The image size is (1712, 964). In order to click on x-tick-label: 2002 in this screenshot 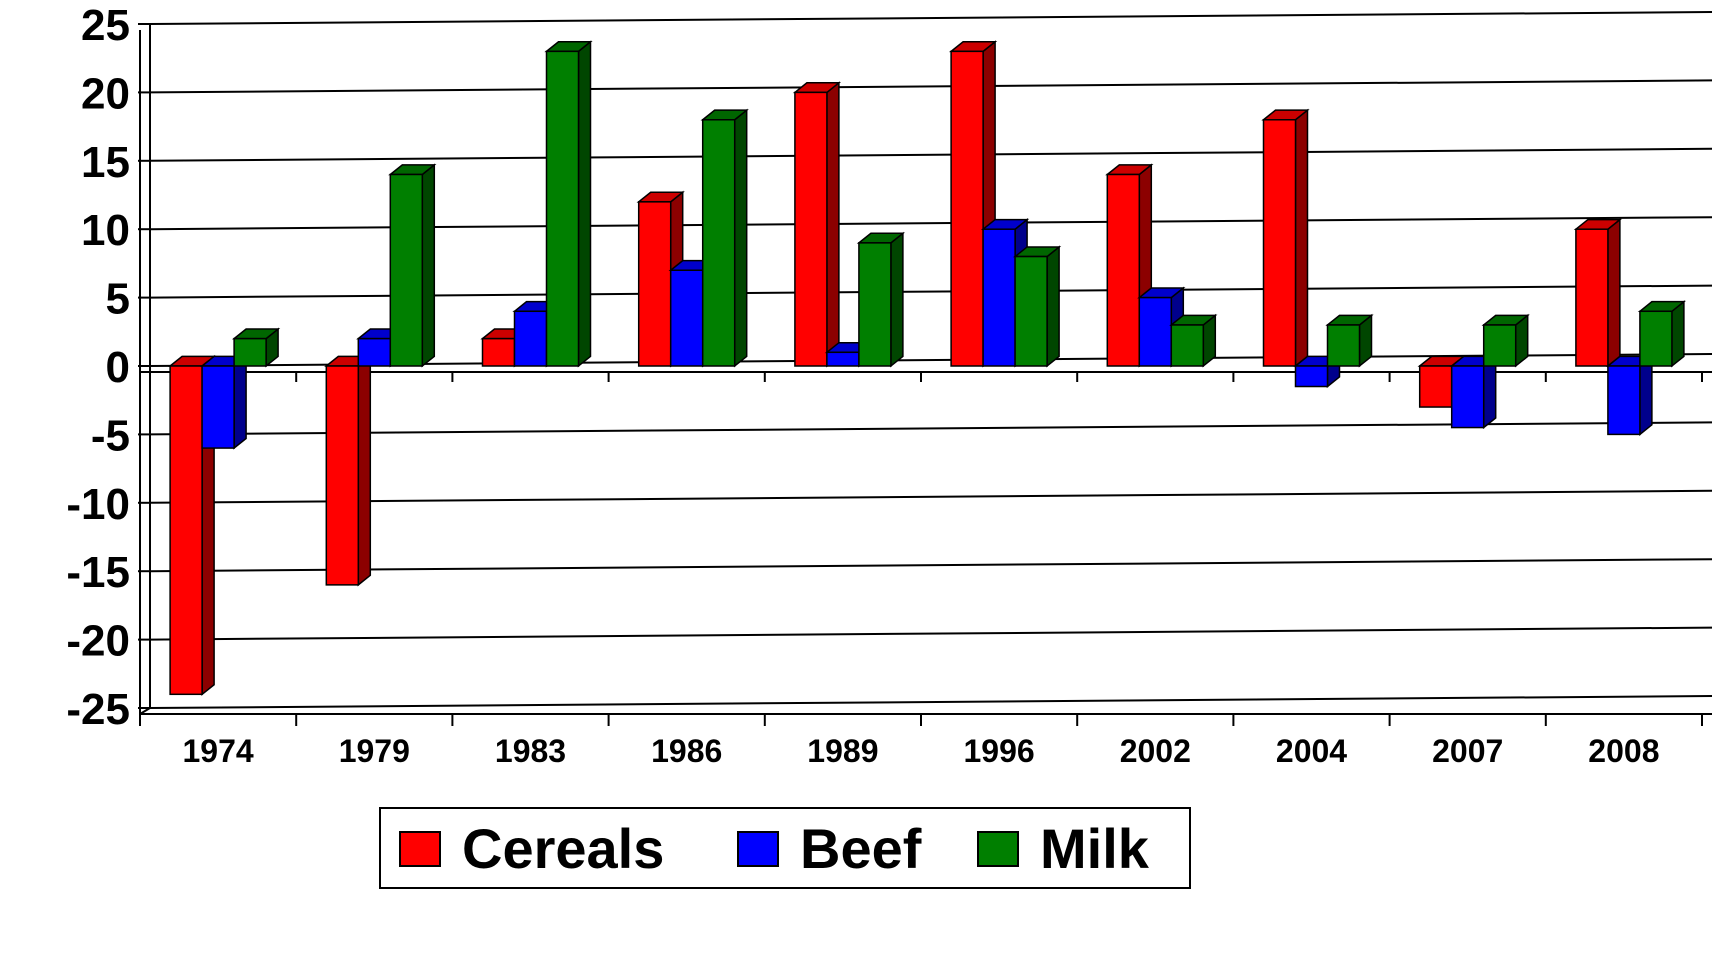, I will do `click(1155, 751)`.